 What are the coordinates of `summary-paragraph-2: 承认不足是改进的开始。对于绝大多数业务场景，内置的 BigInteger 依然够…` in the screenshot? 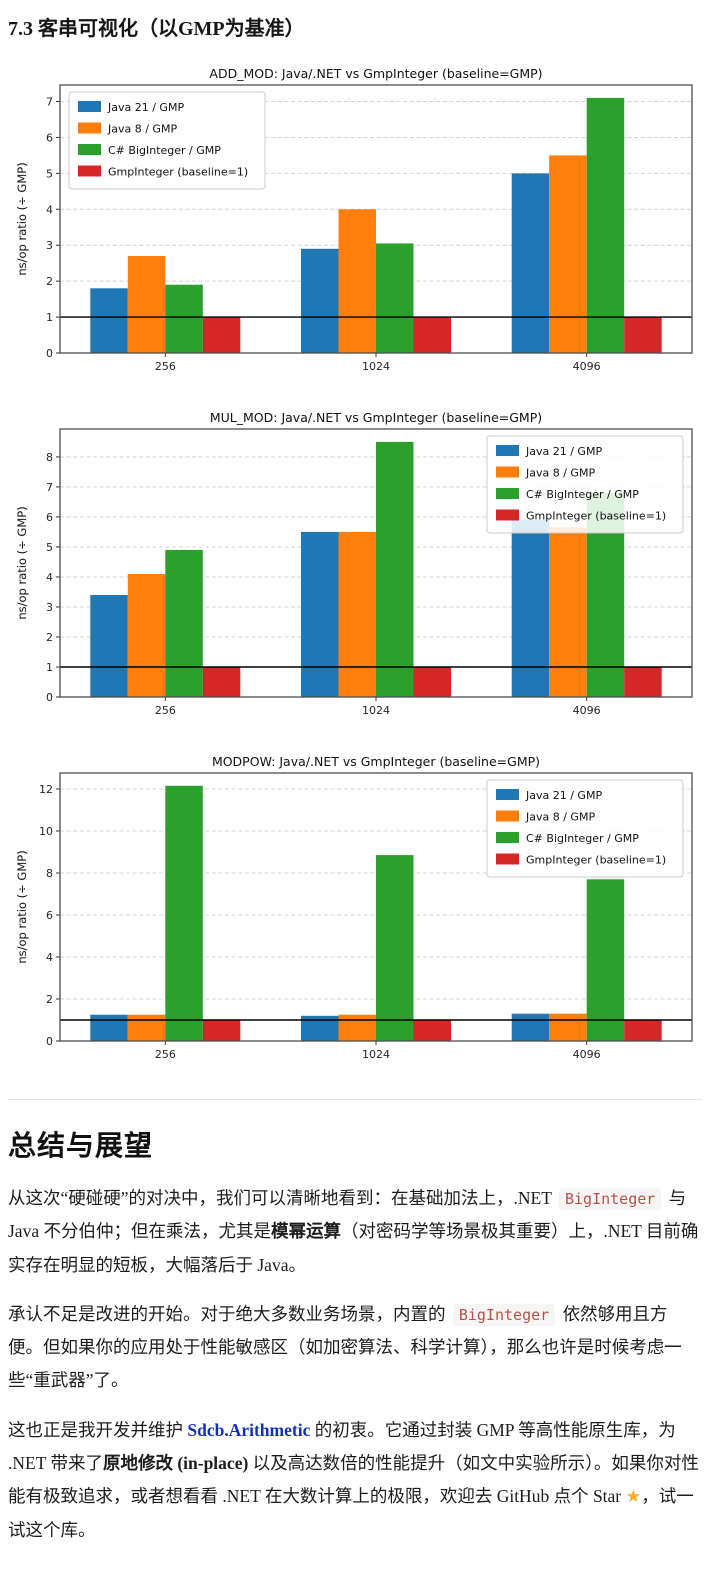 It's located at (345, 1347).